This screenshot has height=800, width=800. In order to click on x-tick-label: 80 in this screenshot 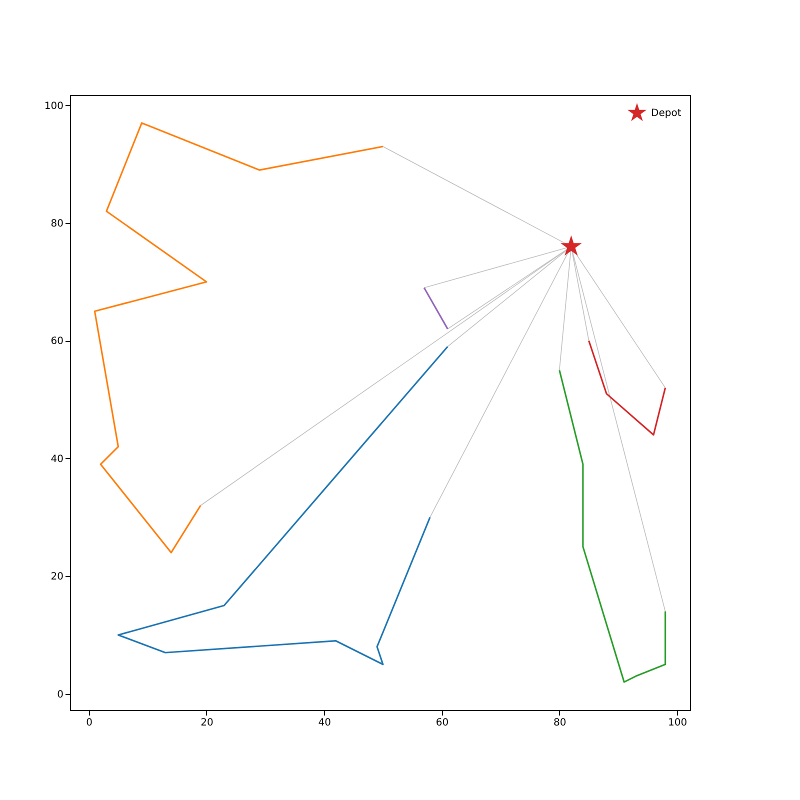, I will do `click(560, 723)`.